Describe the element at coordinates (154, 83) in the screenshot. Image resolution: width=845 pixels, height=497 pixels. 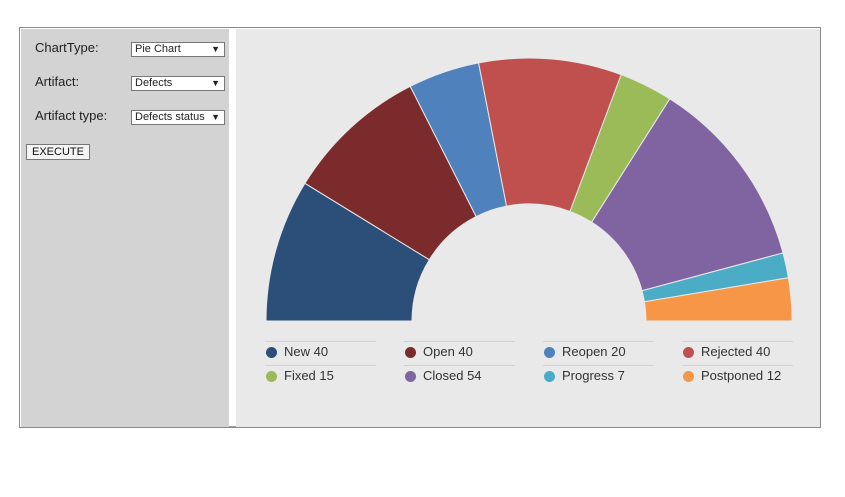
I see `artifact-value: Defects` at that location.